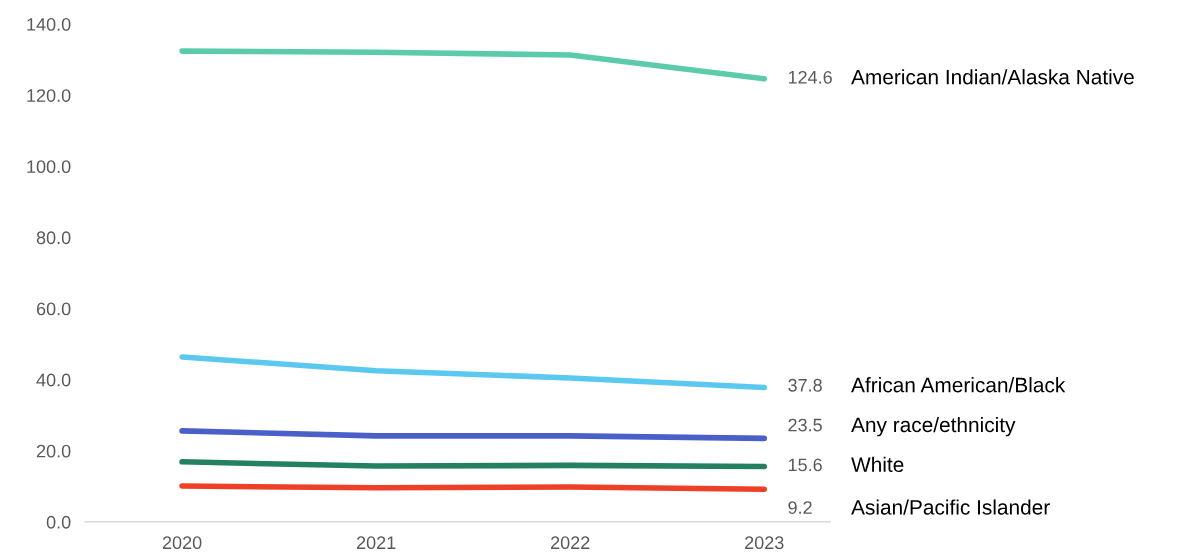 The height and width of the screenshot is (560, 1198). What do you see at coordinates (805, 465) in the screenshot?
I see `data-label: 15.6` at bounding box center [805, 465].